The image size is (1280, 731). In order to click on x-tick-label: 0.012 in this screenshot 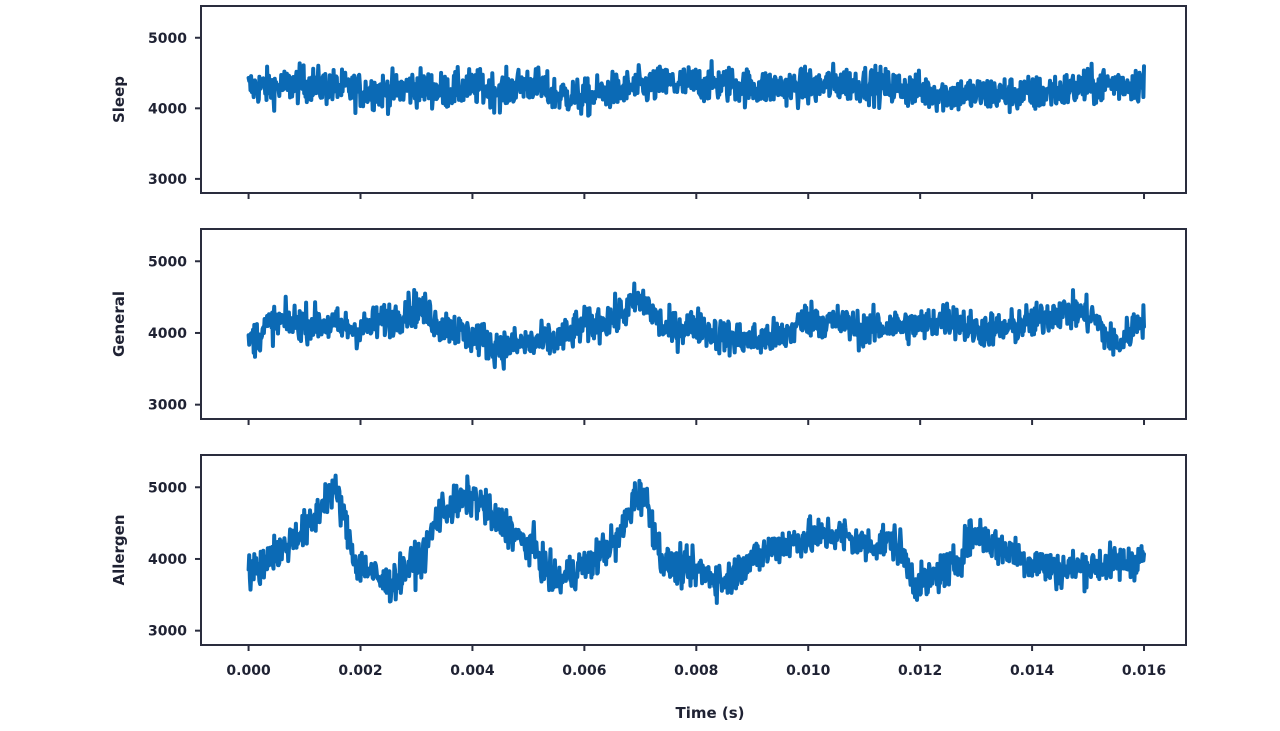, I will do `click(920, 671)`.